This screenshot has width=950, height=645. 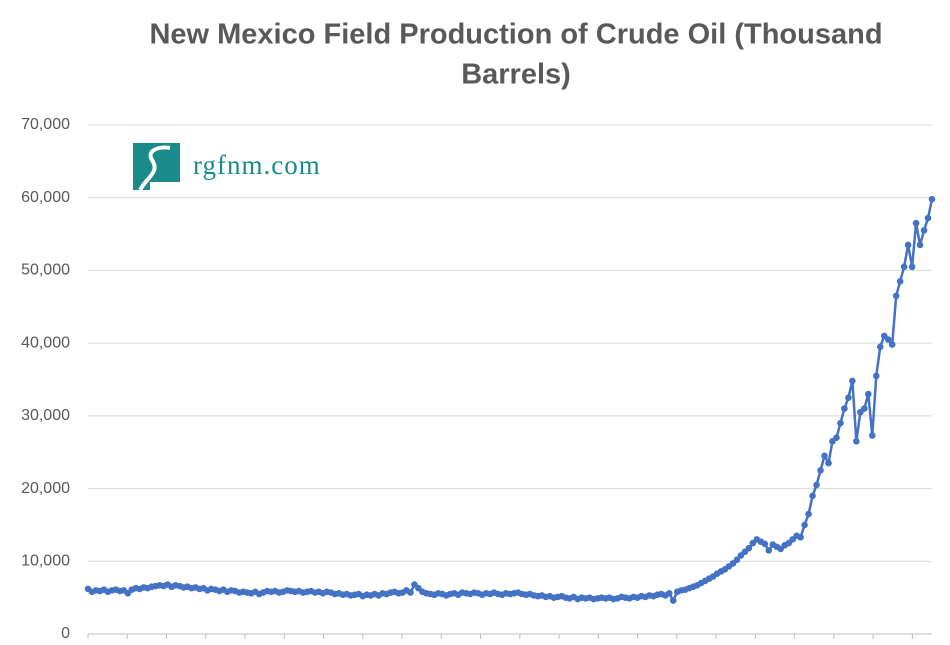 What do you see at coordinates (516, 75) in the screenshot?
I see `chart-title: Barrels)` at bounding box center [516, 75].